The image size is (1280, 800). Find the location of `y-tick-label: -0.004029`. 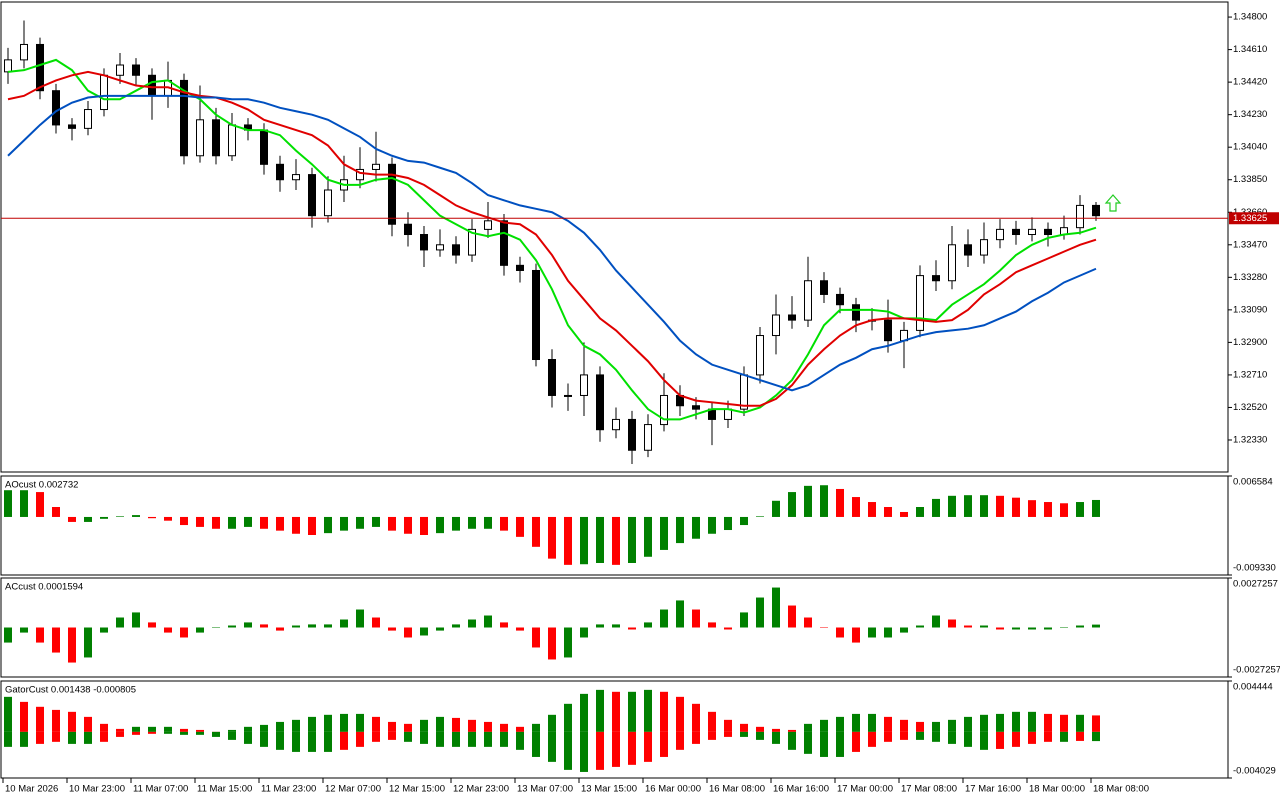

y-tick-label: -0.004029 is located at coordinates (1254, 771).